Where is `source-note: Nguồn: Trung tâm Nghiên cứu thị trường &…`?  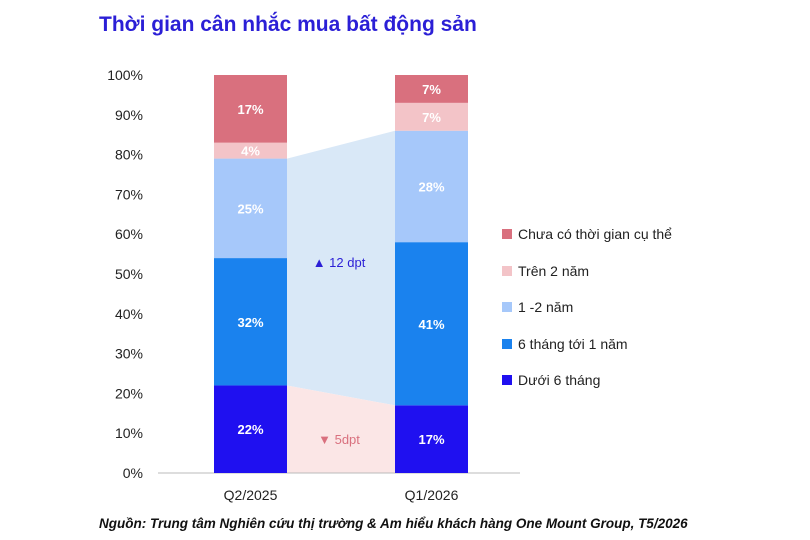 source-note: Nguồn: Trung tâm Nghiên cứu thị trường &… is located at coordinates (393, 523).